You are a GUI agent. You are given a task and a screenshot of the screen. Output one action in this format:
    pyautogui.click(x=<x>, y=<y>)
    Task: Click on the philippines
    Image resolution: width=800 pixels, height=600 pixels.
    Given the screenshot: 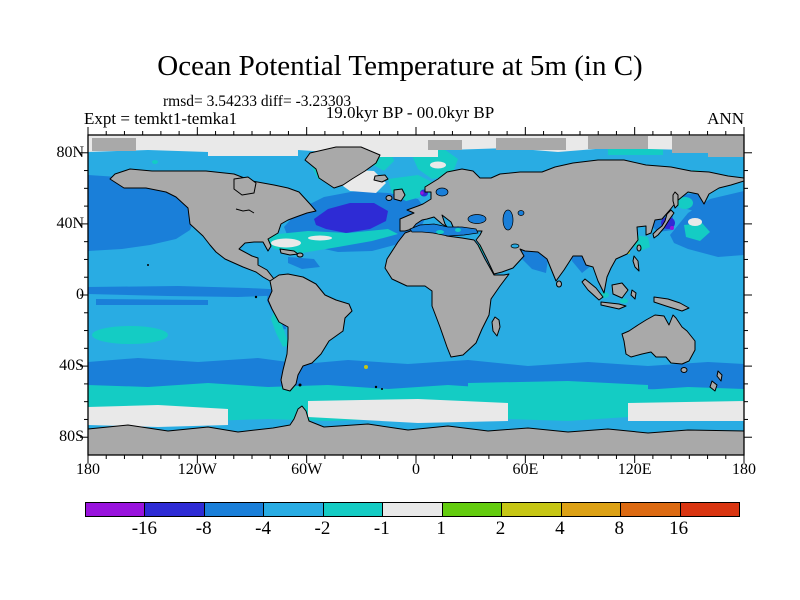 What is the action you would take?
    pyautogui.click(x=636, y=263)
    